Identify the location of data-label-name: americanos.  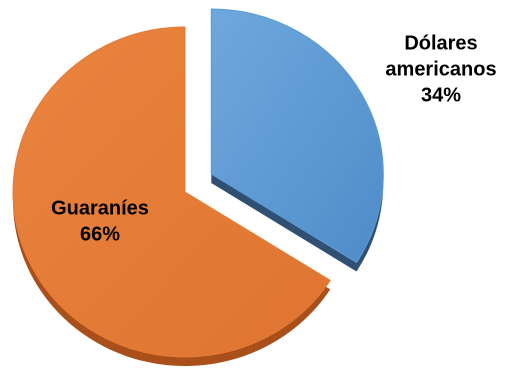
(440, 69).